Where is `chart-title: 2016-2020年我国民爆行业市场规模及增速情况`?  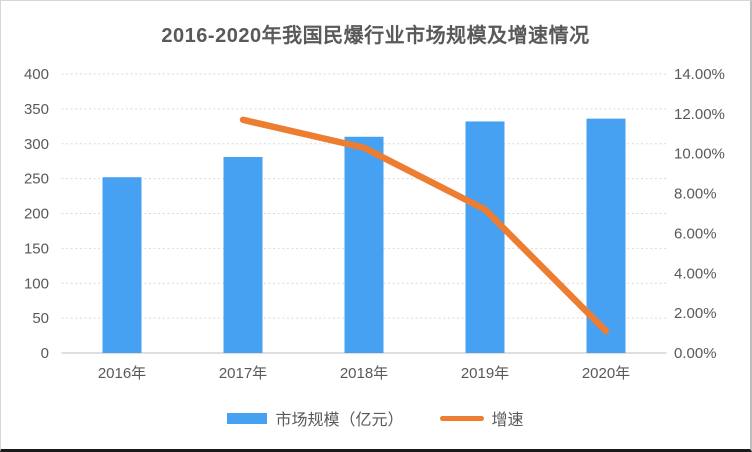
chart-title: 2016-2020年我国民爆行业市场规模及增速情况 is located at coordinates (375, 36).